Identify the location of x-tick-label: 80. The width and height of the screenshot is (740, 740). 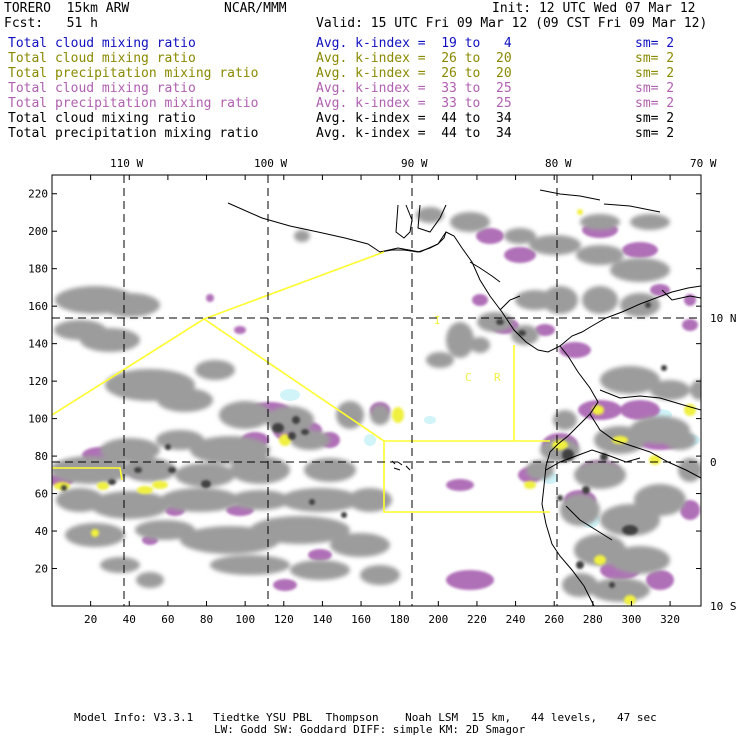
(206, 619).